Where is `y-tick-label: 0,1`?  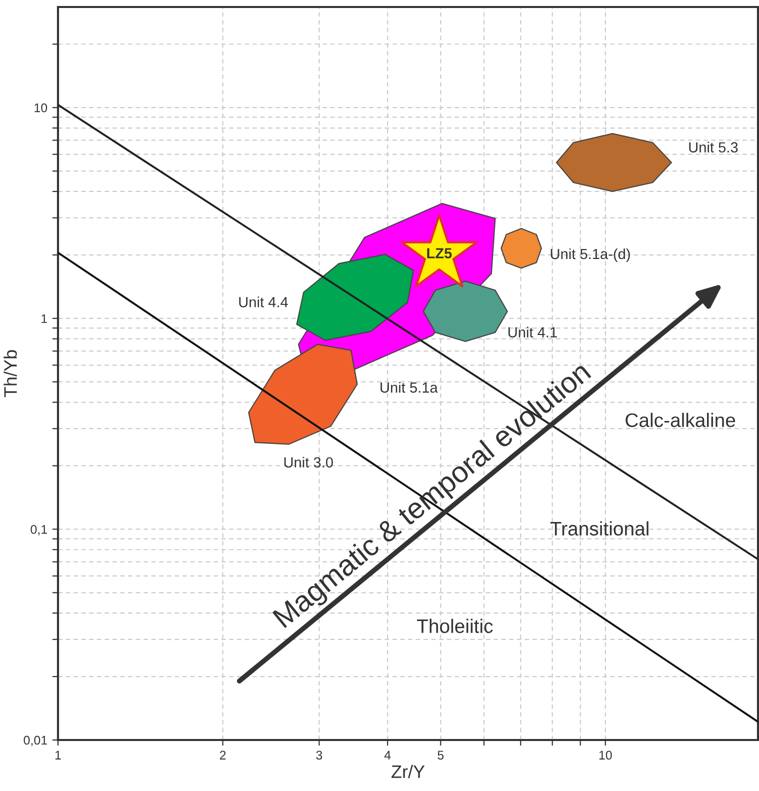 y-tick-label: 0,1 is located at coordinates (38, 530).